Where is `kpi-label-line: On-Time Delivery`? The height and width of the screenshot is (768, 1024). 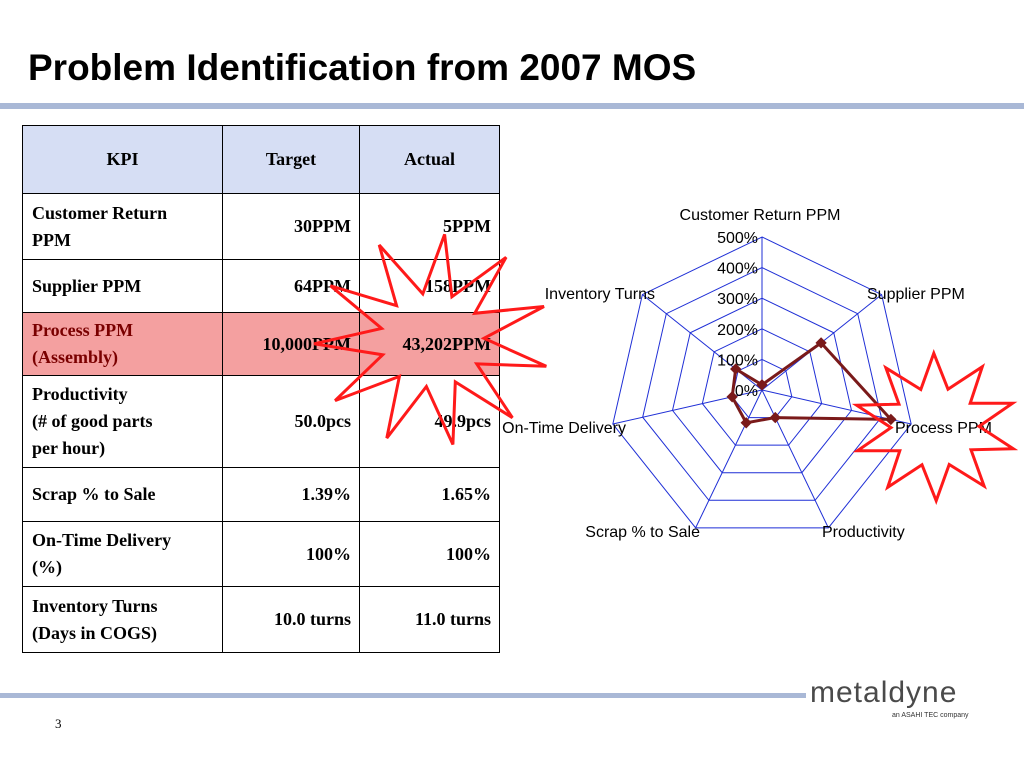 kpi-label-line: On-Time Delivery is located at coordinates (102, 540).